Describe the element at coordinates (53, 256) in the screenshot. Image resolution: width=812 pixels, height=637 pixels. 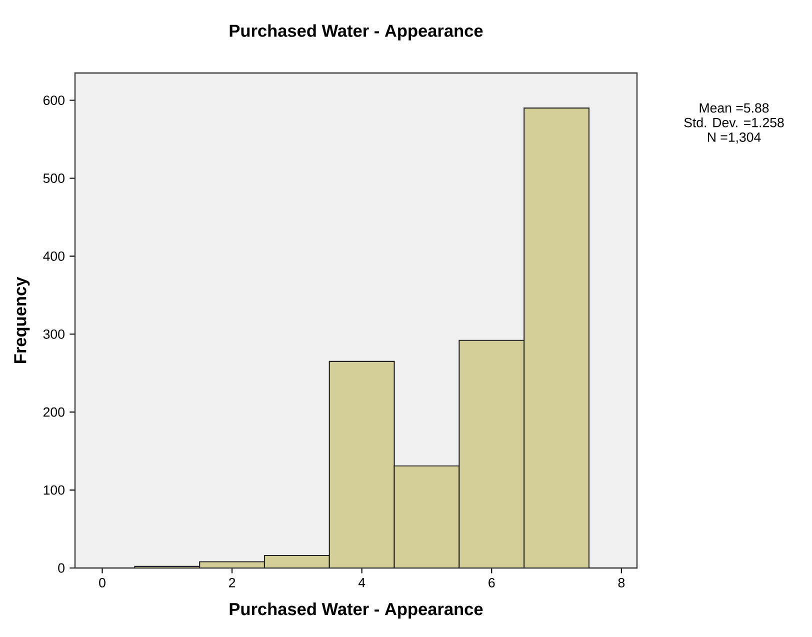
I see `y-tick-label: 400` at that location.